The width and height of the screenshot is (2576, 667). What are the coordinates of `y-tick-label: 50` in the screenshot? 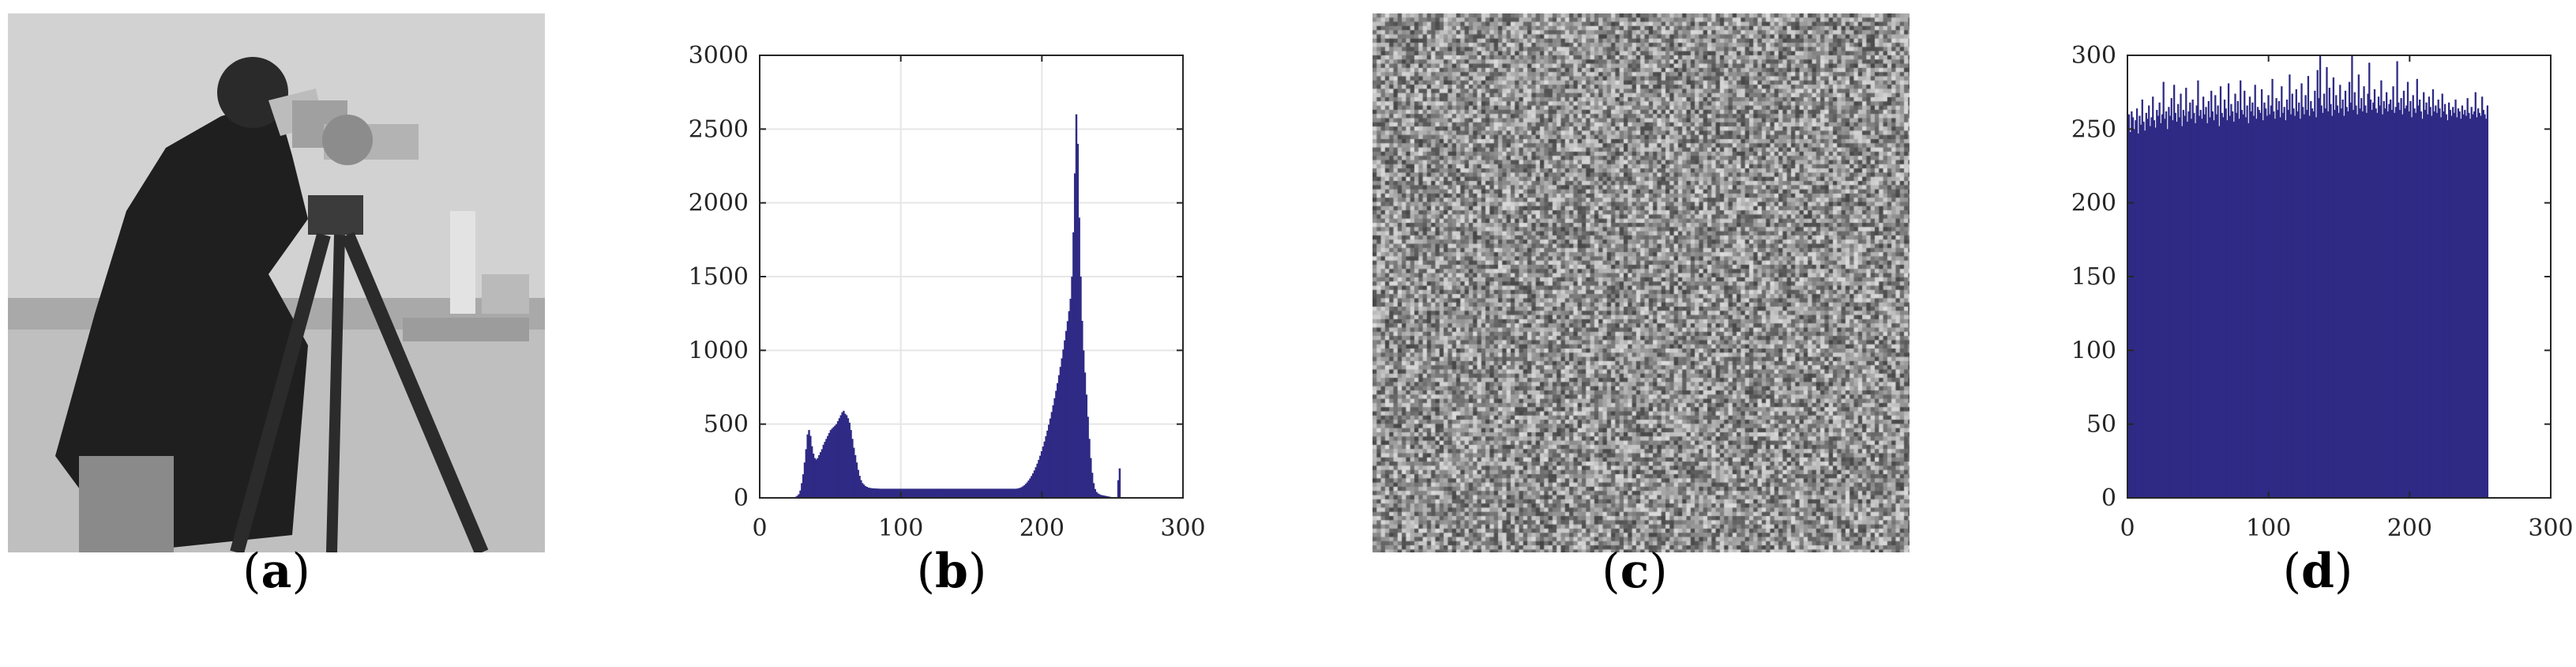 It's located at (2101, 425).